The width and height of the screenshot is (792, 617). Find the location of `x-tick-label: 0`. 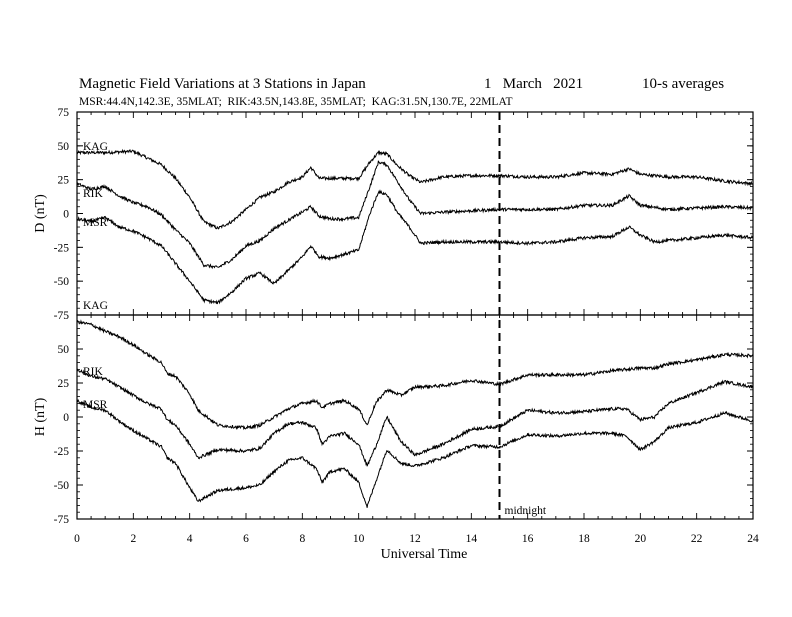

x-tick-label: 0 is located at coordinates (77, 539).